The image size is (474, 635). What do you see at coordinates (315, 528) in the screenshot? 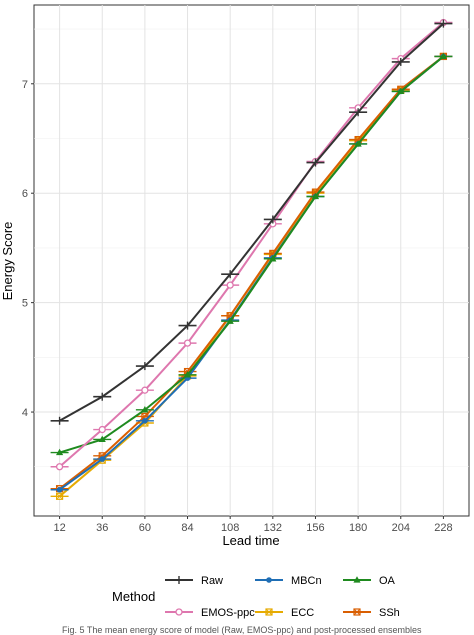
I see `x-tick-label: 156` at bounding box center [315, 528].